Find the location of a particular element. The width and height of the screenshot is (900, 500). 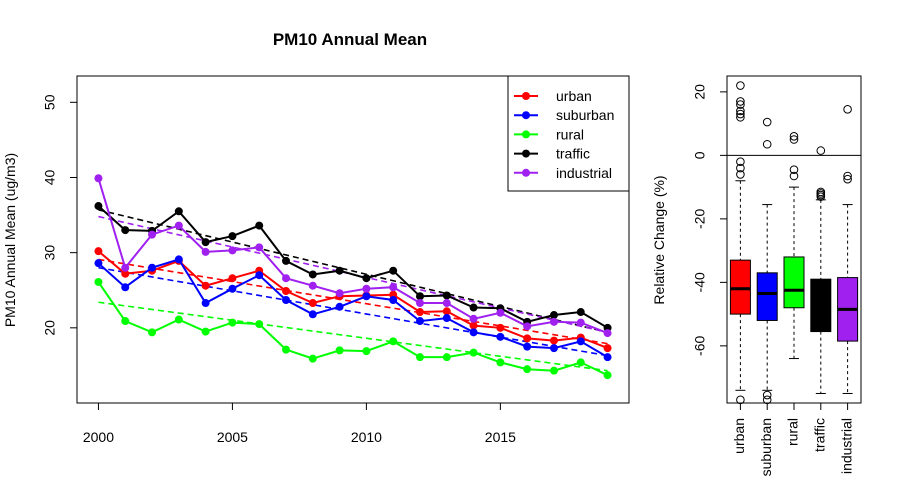

y-axis-label: PM10 Annual Mean (ug/m3) is located at coordinates (10, 240).